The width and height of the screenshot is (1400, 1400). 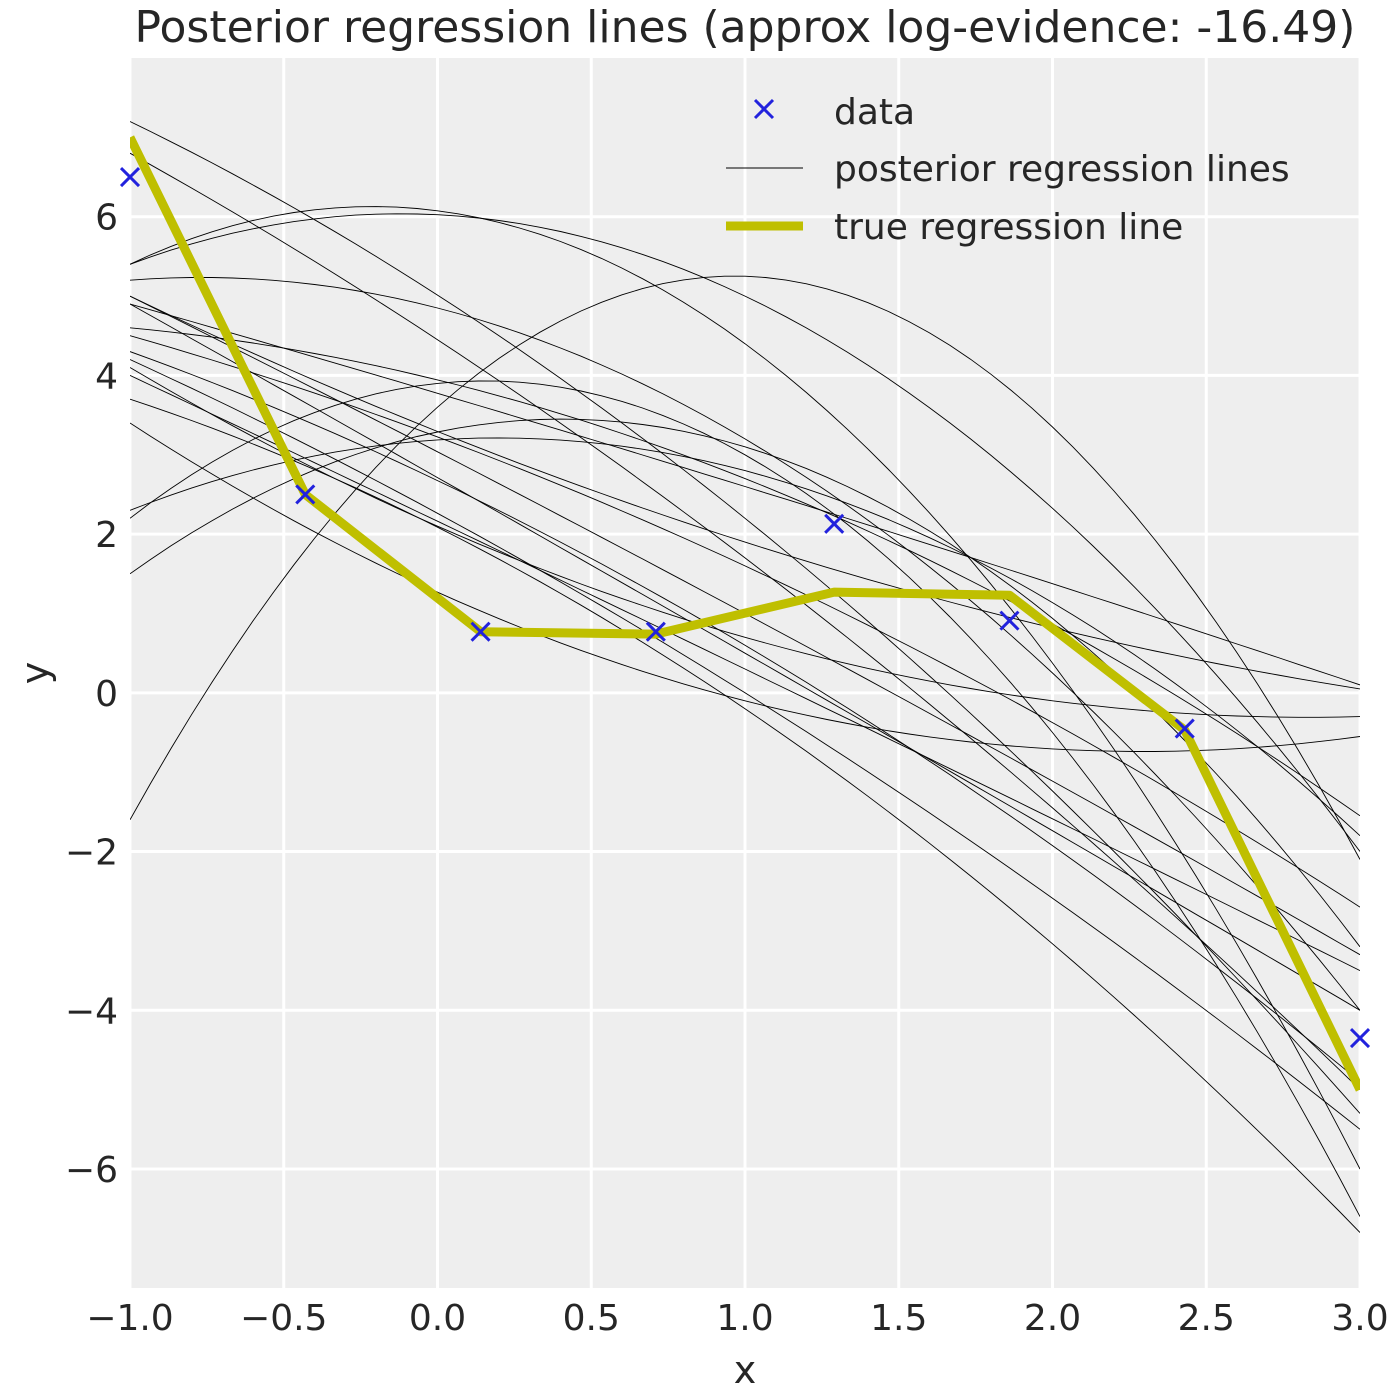 I want to click on x-tick-labels: −1.0 −0.5 0.0 0.5 1.0 1.5 2.0 2.5 3.0, so click(x=737, y=1318).